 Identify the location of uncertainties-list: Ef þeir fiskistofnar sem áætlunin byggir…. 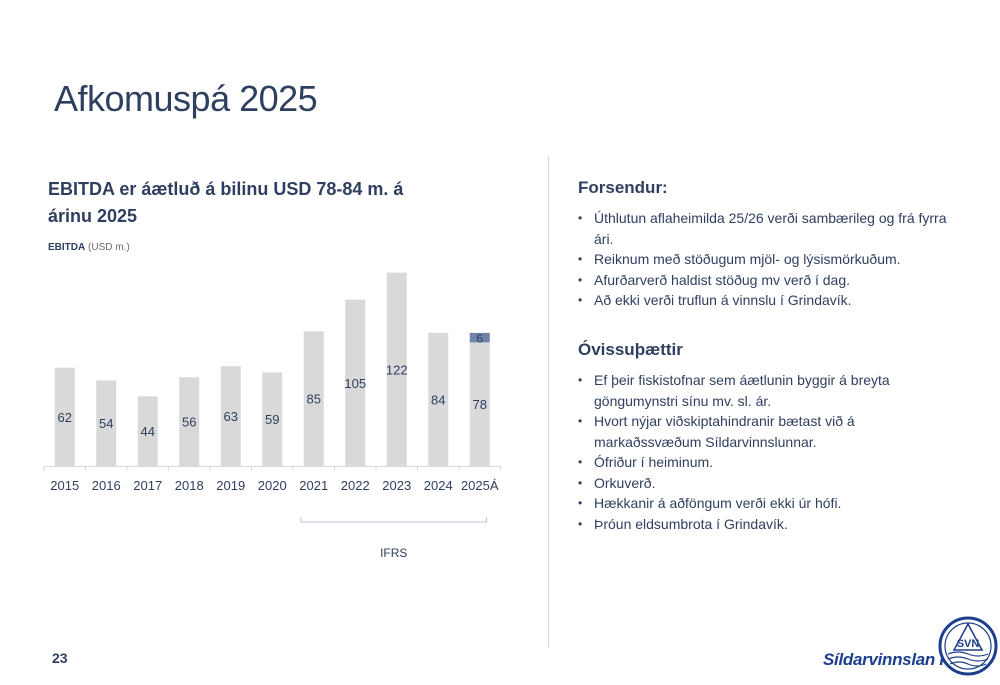
(763, 452).